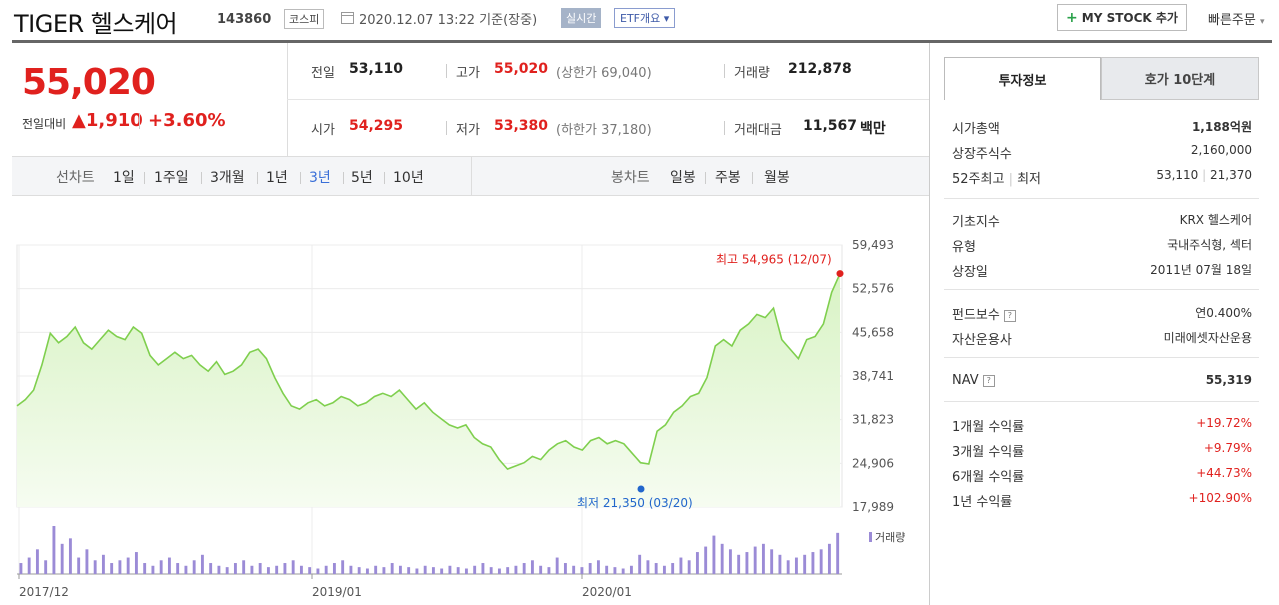 Image resolution: width=1279 pixels, height=605 pixels. What do you see at coordinates (988, 427) in the screenshot?
I see `info-label: 1개월 수익률` at bounding box center [988, 427].